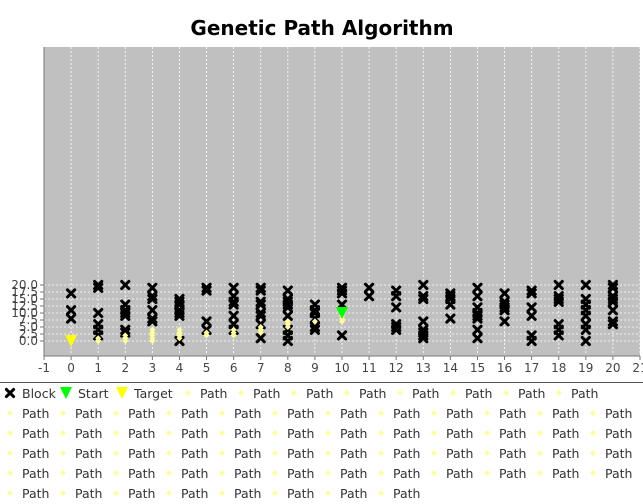 The width and height of the screenshot is (643, 504). I want to click on x-tick-label: 21, so click(637, 368).